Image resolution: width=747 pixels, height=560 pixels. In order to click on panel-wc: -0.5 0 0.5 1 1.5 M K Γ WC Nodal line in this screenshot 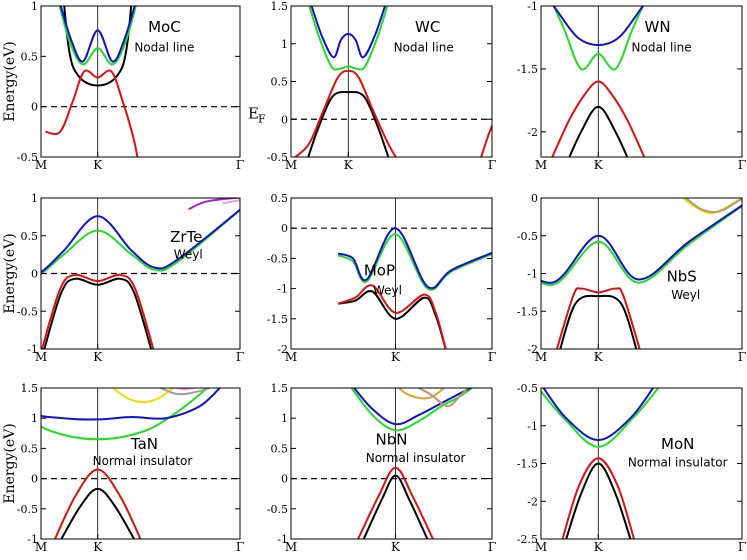, I will do `click(381, 86)`.